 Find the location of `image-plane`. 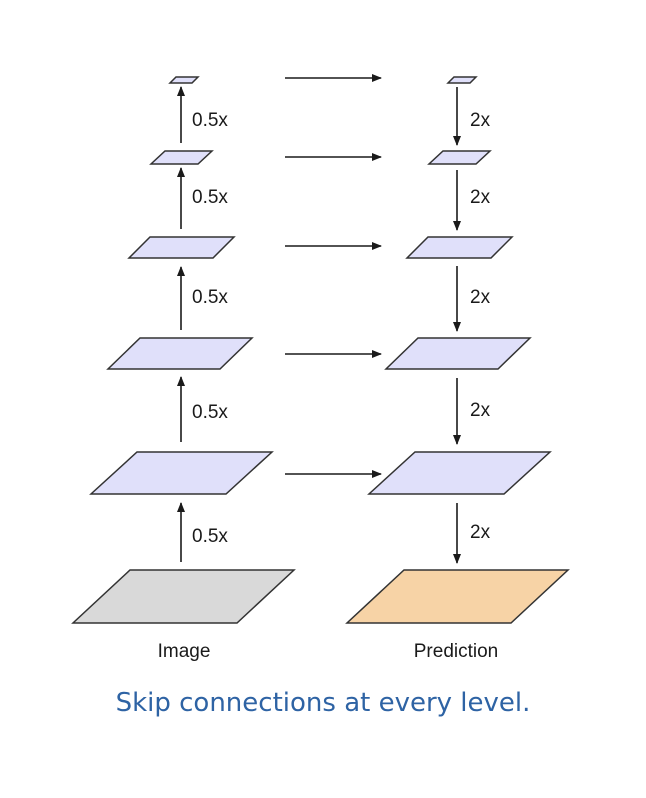

image-plane is located at coordinates (183, 596).